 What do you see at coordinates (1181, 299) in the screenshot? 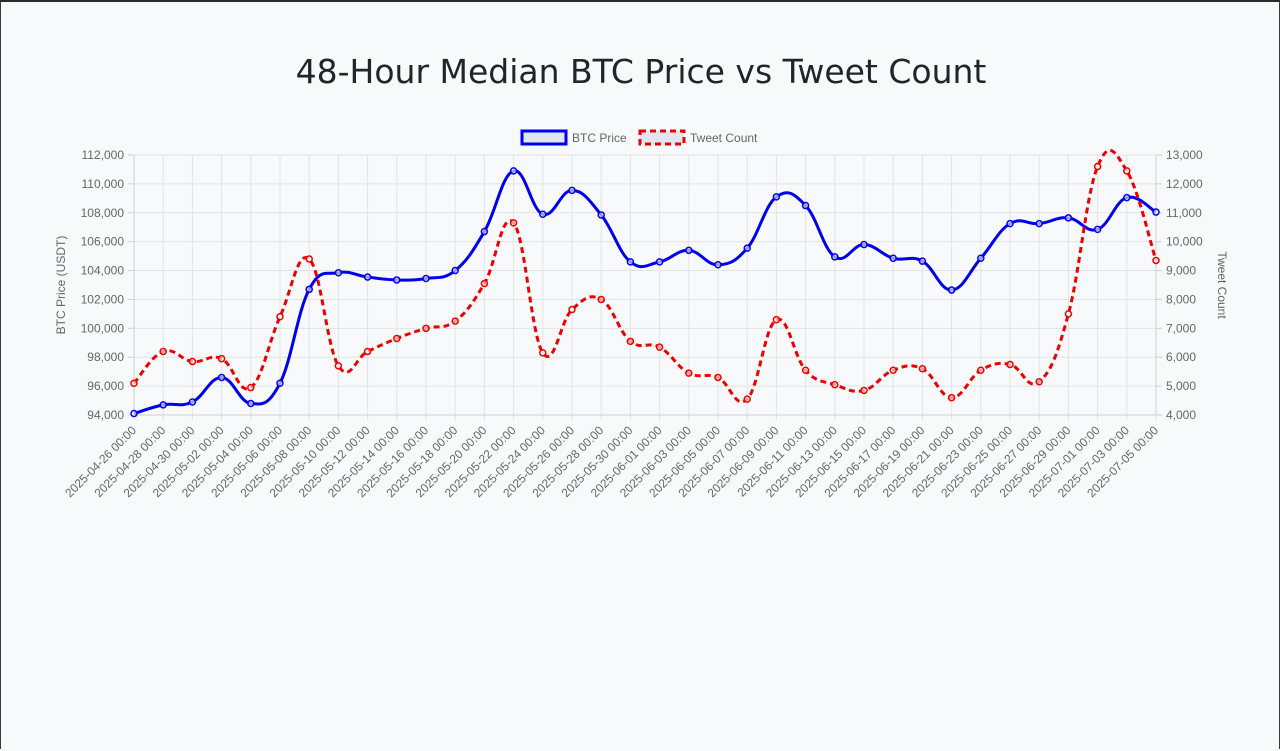
I see `right-tick-label: 8,000` at bounding box center [1181, 299].